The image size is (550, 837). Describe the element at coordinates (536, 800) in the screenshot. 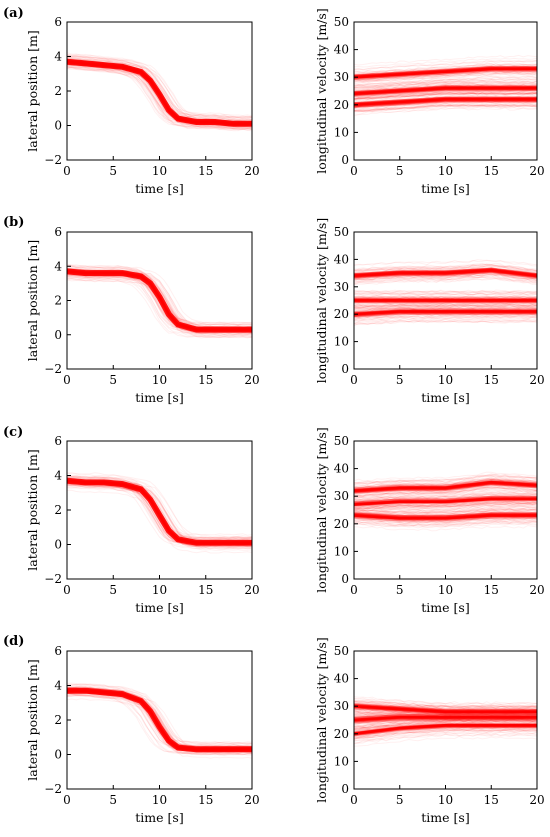

I see `chart-7-xtick-label: 20` at that location.